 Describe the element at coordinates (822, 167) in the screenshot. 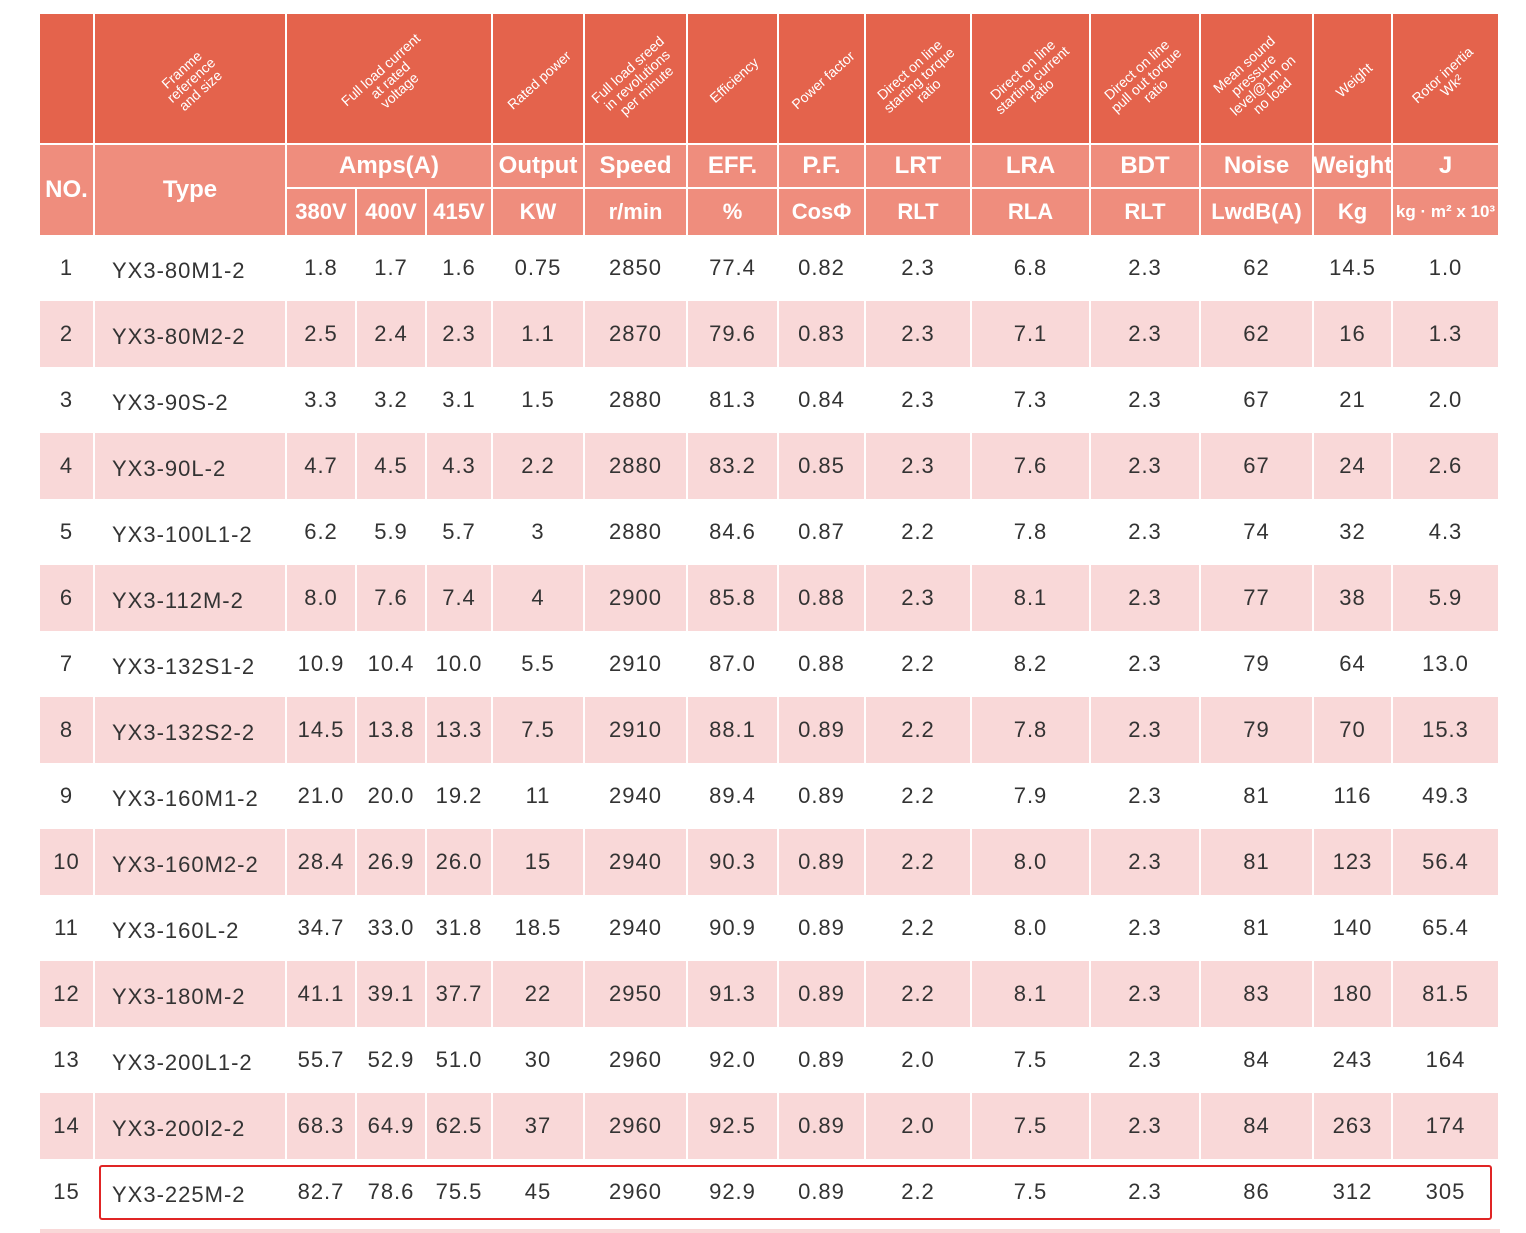

I see `header-cell: P.F.` at that location.